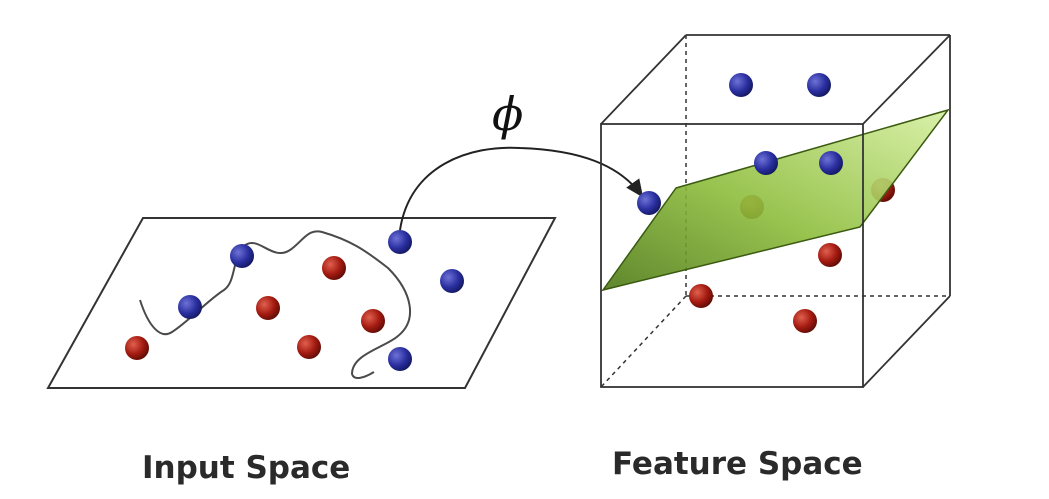  I want to click on phi-symbol: ϕ, so click(507, 114).